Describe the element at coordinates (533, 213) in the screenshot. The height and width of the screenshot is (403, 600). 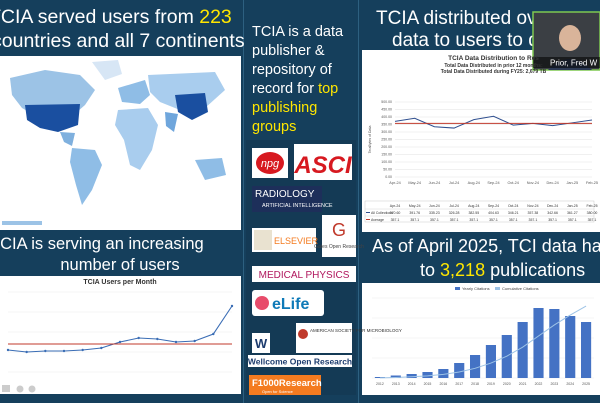
I see `table-cell: 357.38` at that location.